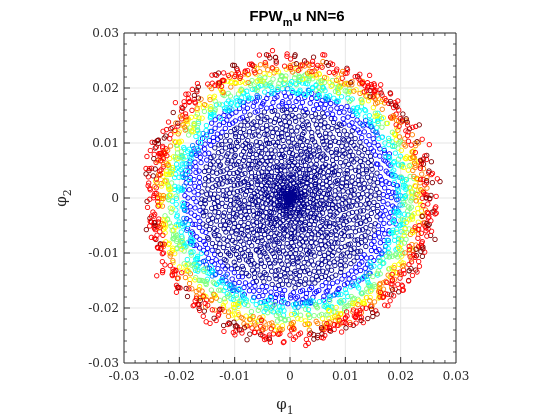 Image resolution: width=560 pixels, height=420 pixels. What do you see at coordinates (281, 404) in the screenshot?
I see `x-axis-label-symbol: φ` at bounding box center [281, 404].